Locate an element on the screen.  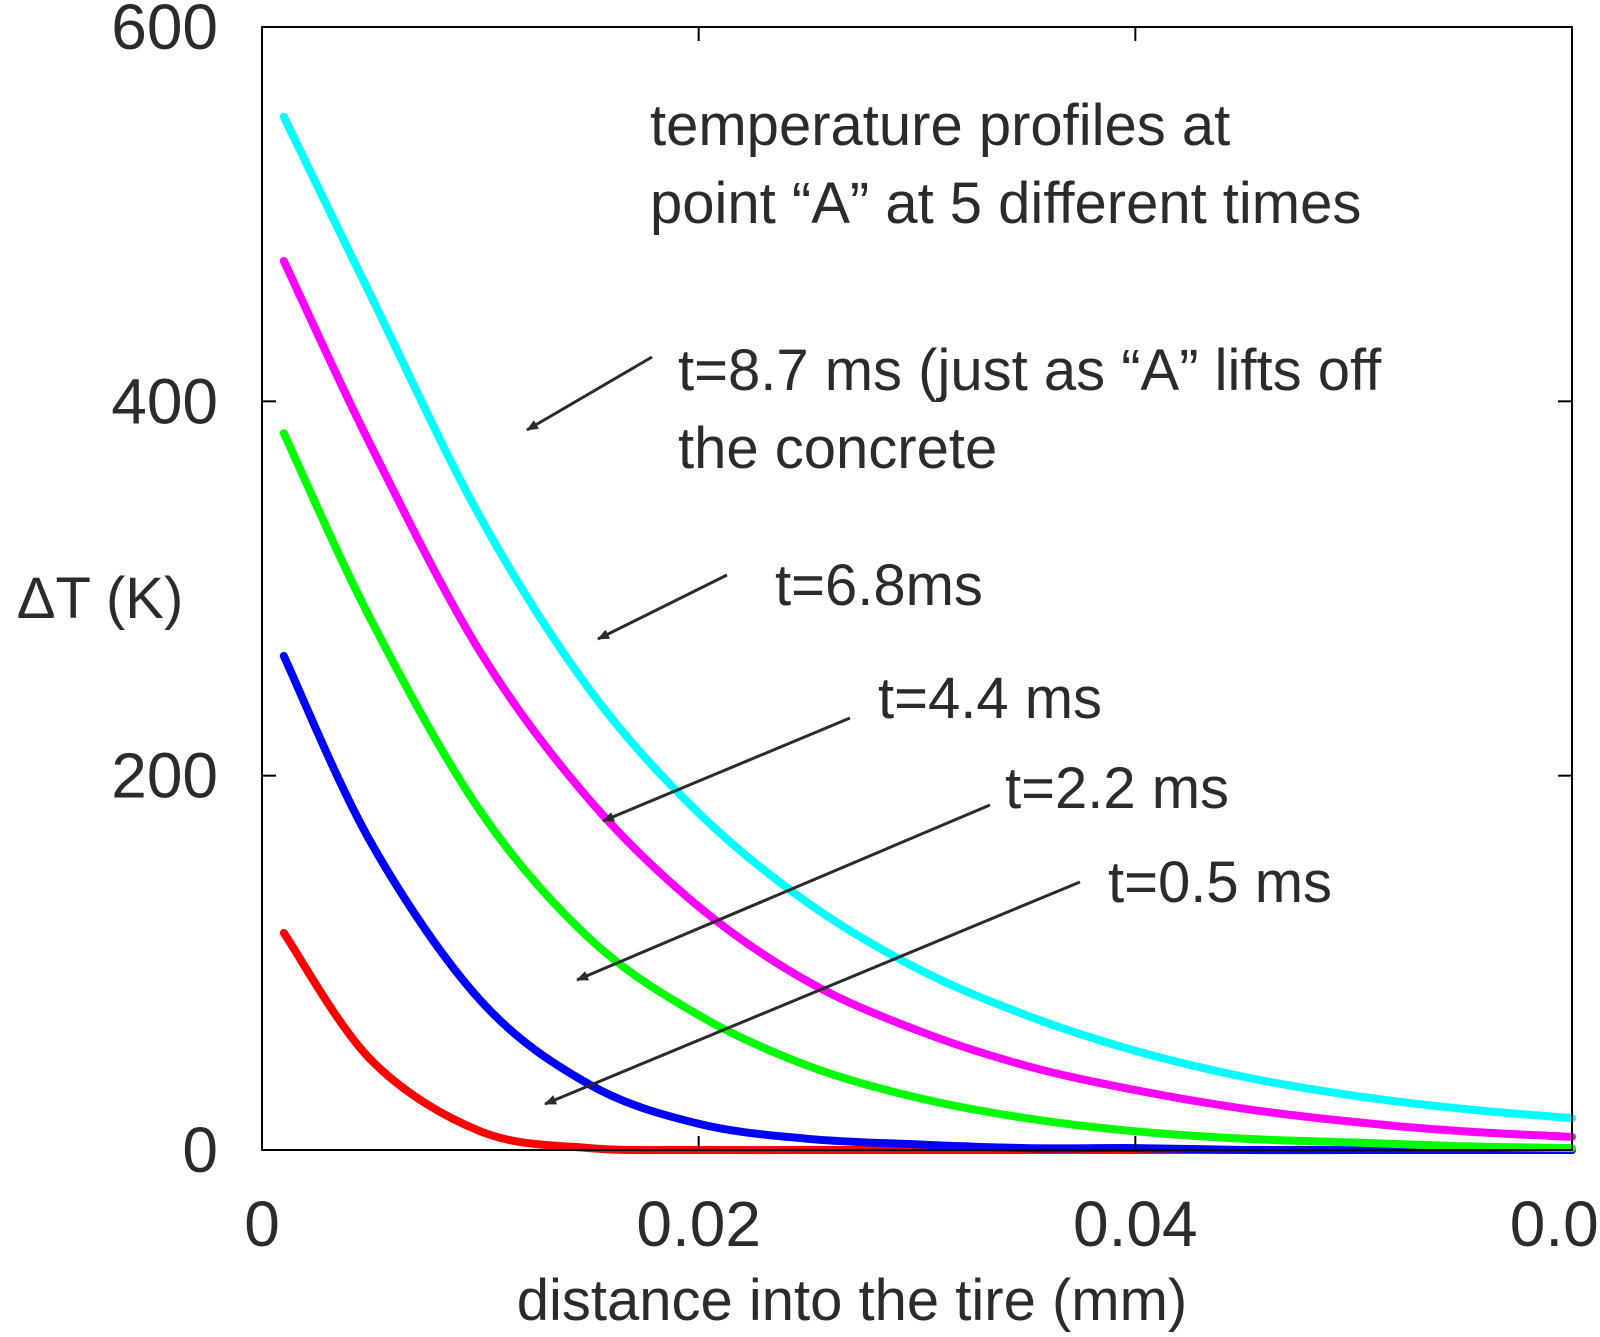
x-tick-label: 0.04 is located at coordinates (1135, 1224).